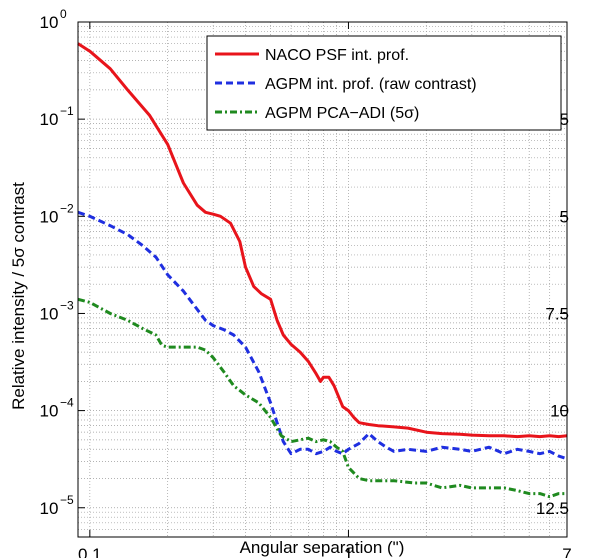 The height and width of the screenshot is (558, 616). Describe the element at coordinates (90, 551) in the screenshot. I see `x-tick-label: 0.1` at that location.